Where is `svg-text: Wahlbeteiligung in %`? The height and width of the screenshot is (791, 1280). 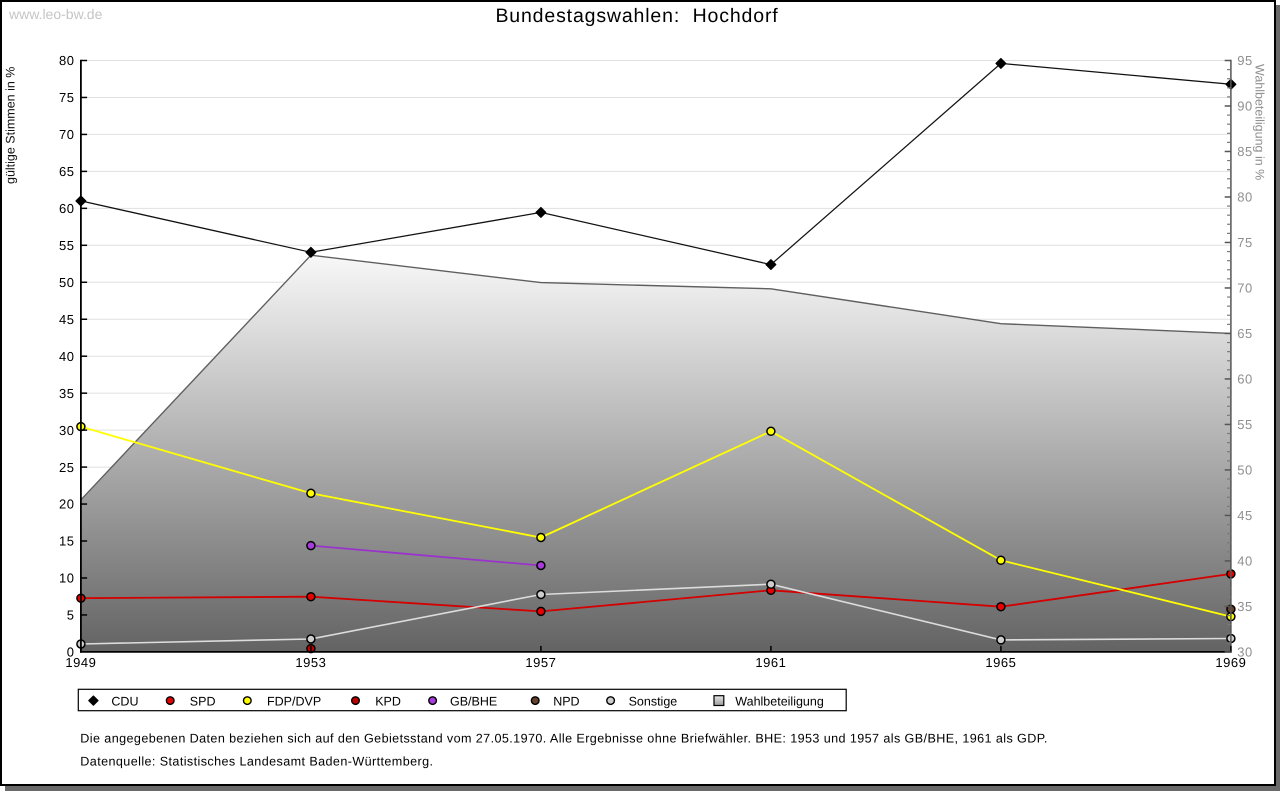
svg-text: Wahlbeteiligung in % is located at coordinates (1260, 122).